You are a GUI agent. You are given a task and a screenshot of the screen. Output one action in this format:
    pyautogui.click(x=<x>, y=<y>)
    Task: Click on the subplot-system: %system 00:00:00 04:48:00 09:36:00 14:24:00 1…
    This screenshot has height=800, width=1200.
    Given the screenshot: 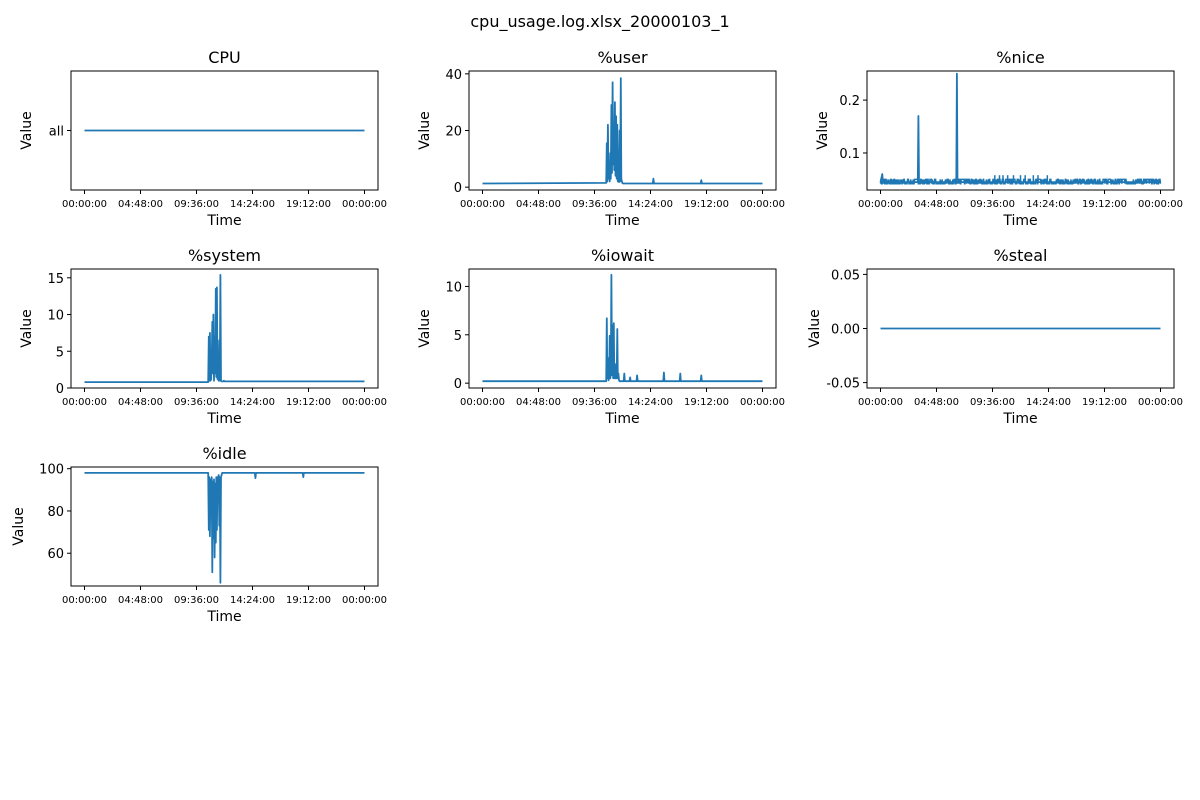 What is the action you would take?
    pyautogui.click(x=203, y=336)
    